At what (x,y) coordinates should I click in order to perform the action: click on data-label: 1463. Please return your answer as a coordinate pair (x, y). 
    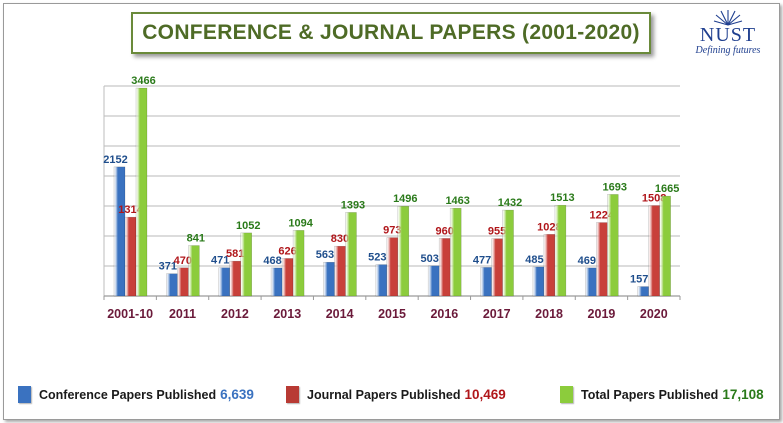
    Looking at the image, I should click on (457, 201).